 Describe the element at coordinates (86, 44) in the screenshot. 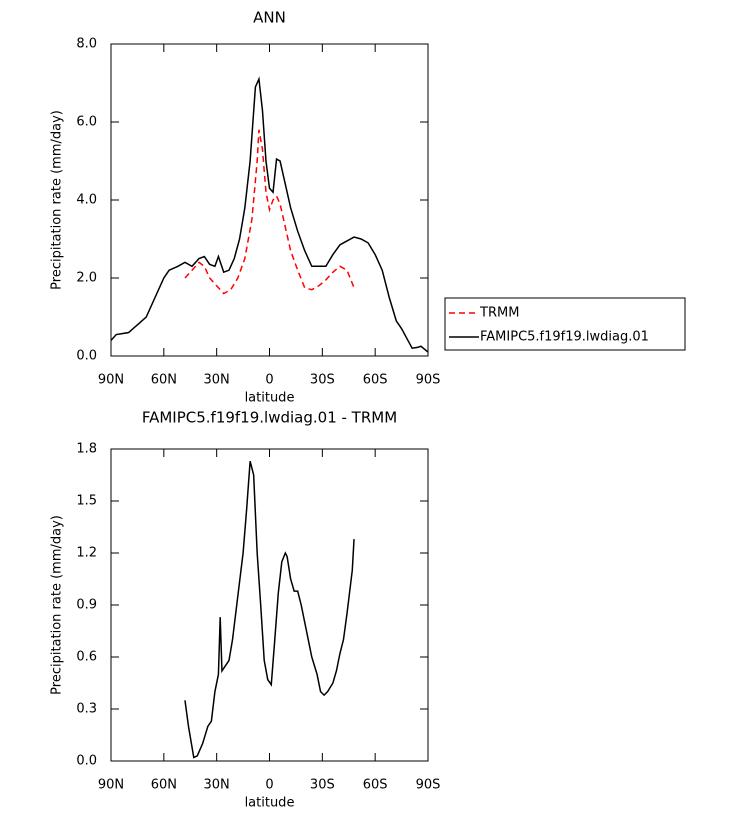

I see `y-tick-label: 8.0` at that location.